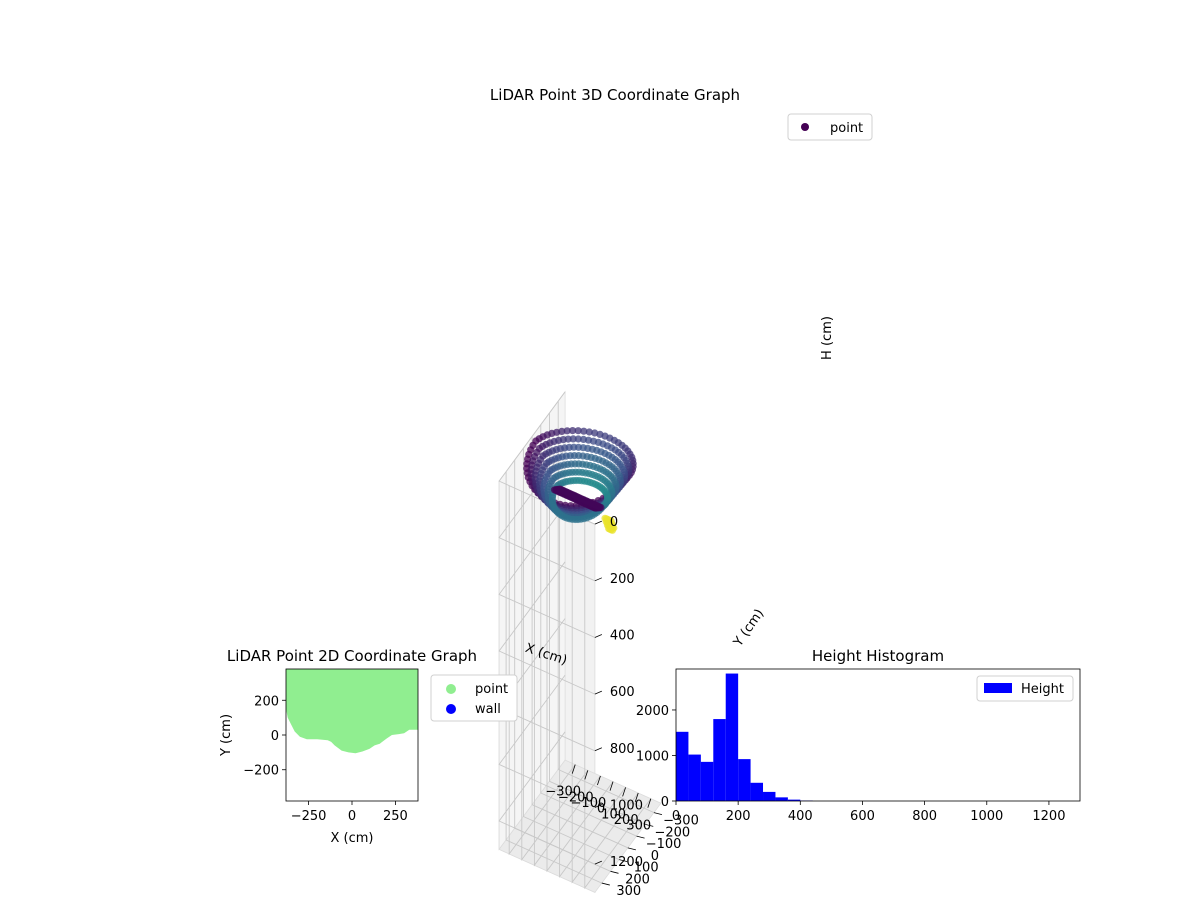 This screenshot has height=900, width=1200. Describe the element at coordinates (676, 816) in the screenshot. I see `hist-x-tick-label: 0` at that location.